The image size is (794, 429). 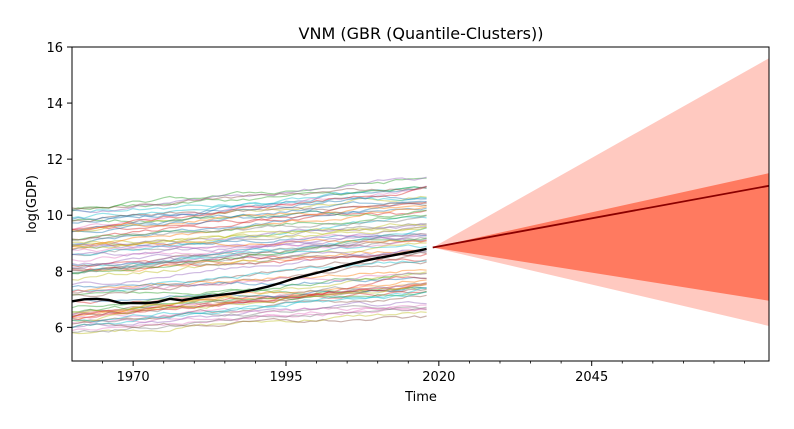 What do you see at coordinates (59, 272) in the screenshot?
I see `y-tick-label: 8` at bounding box center [59, 272].